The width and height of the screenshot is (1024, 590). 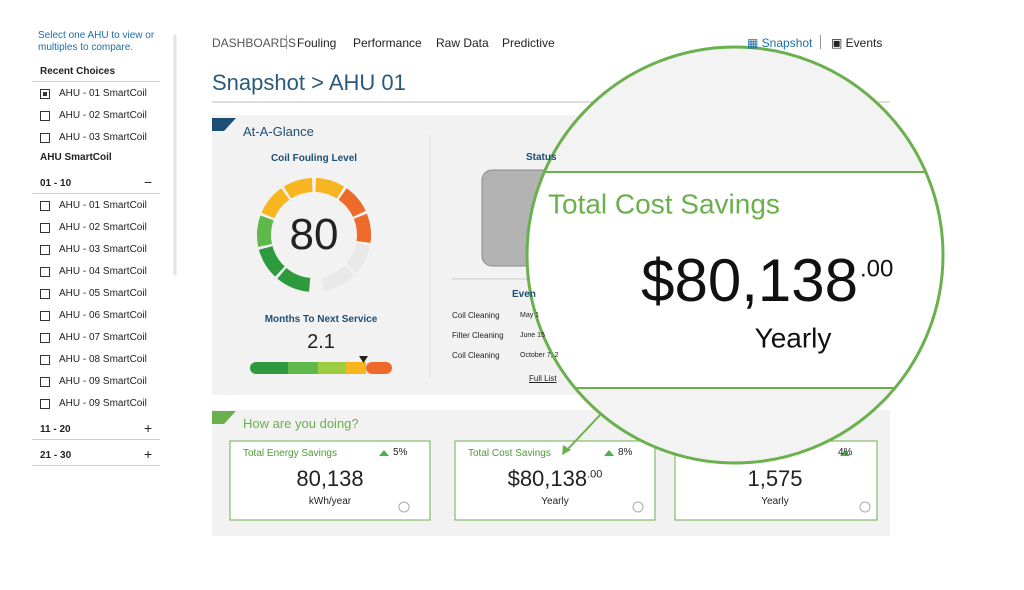 What do you see at coordinates (787, 43) in the screenshot?
I see `nav-label: Snapshot` at bounding box center [787, 43].